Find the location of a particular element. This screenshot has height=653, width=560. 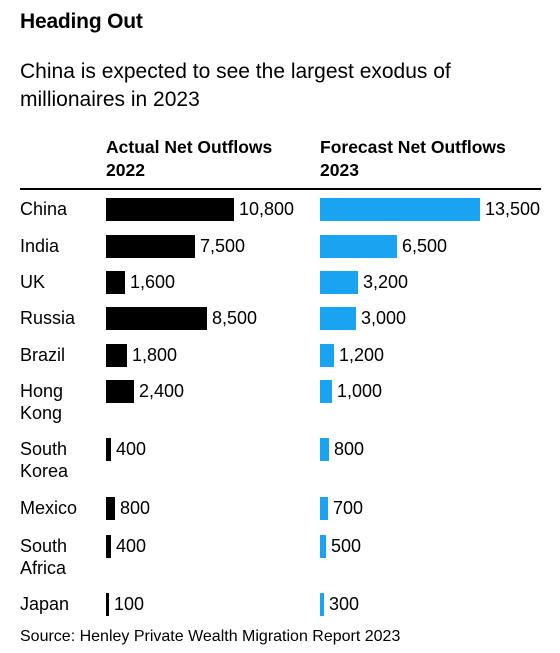

category-label: Japan is located at coordinates (45, 604).